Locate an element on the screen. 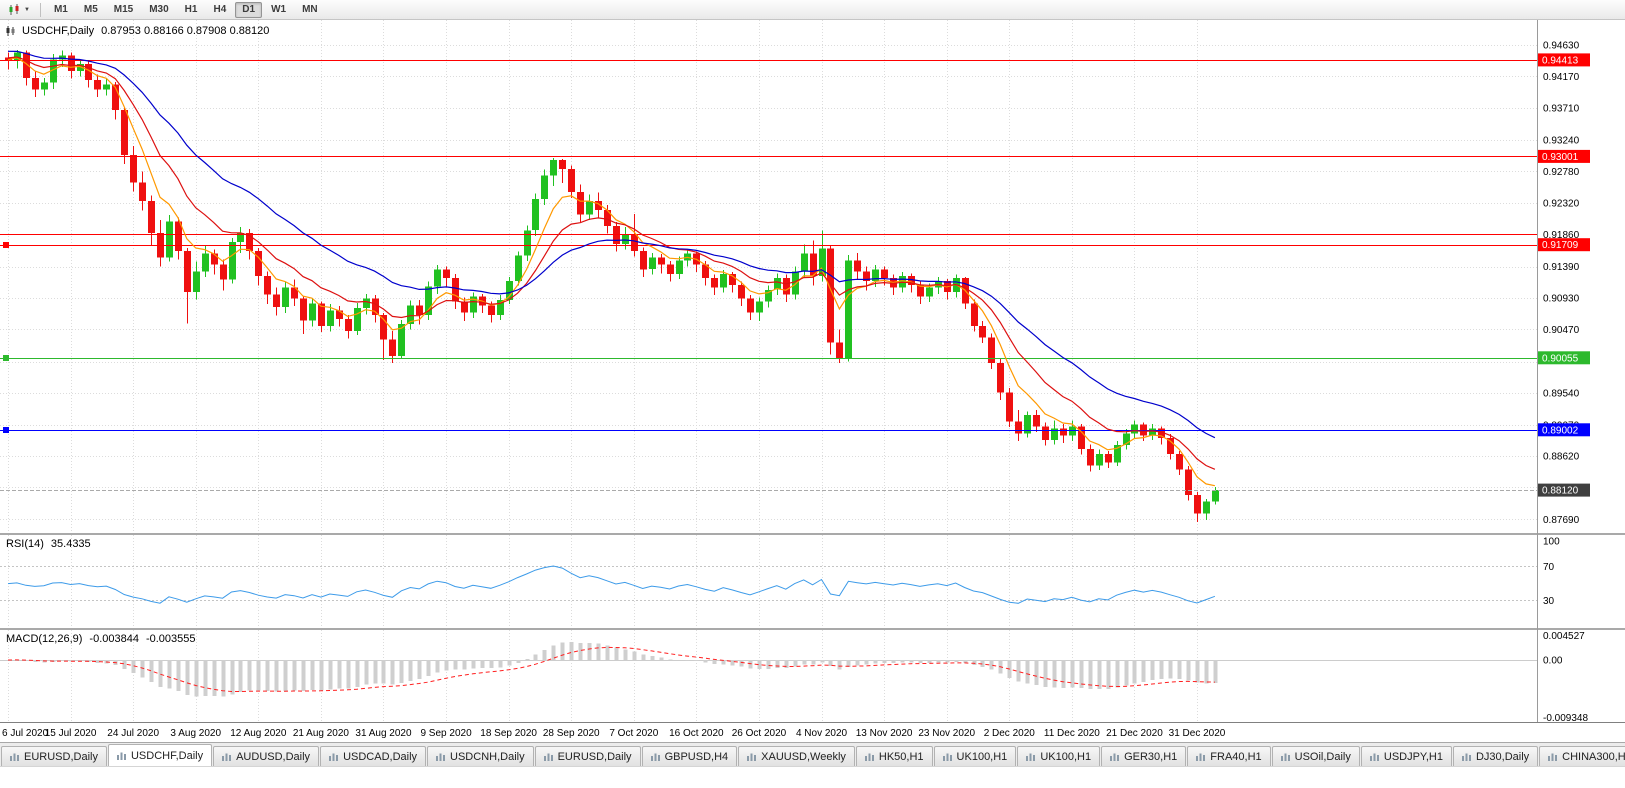 This screenshot has height=788, width=1625. chart-tab-usdcnh-daily: USDCNH,Daily is located at coordinates (480, 756).